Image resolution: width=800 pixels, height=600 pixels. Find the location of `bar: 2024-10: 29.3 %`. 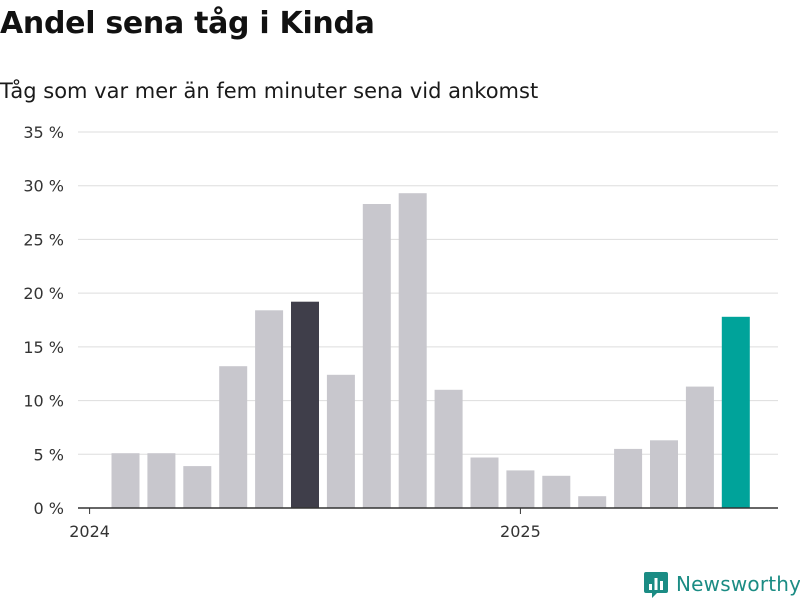

bar: 2024-10: 29.3 % is located at coordinates (412, 350).